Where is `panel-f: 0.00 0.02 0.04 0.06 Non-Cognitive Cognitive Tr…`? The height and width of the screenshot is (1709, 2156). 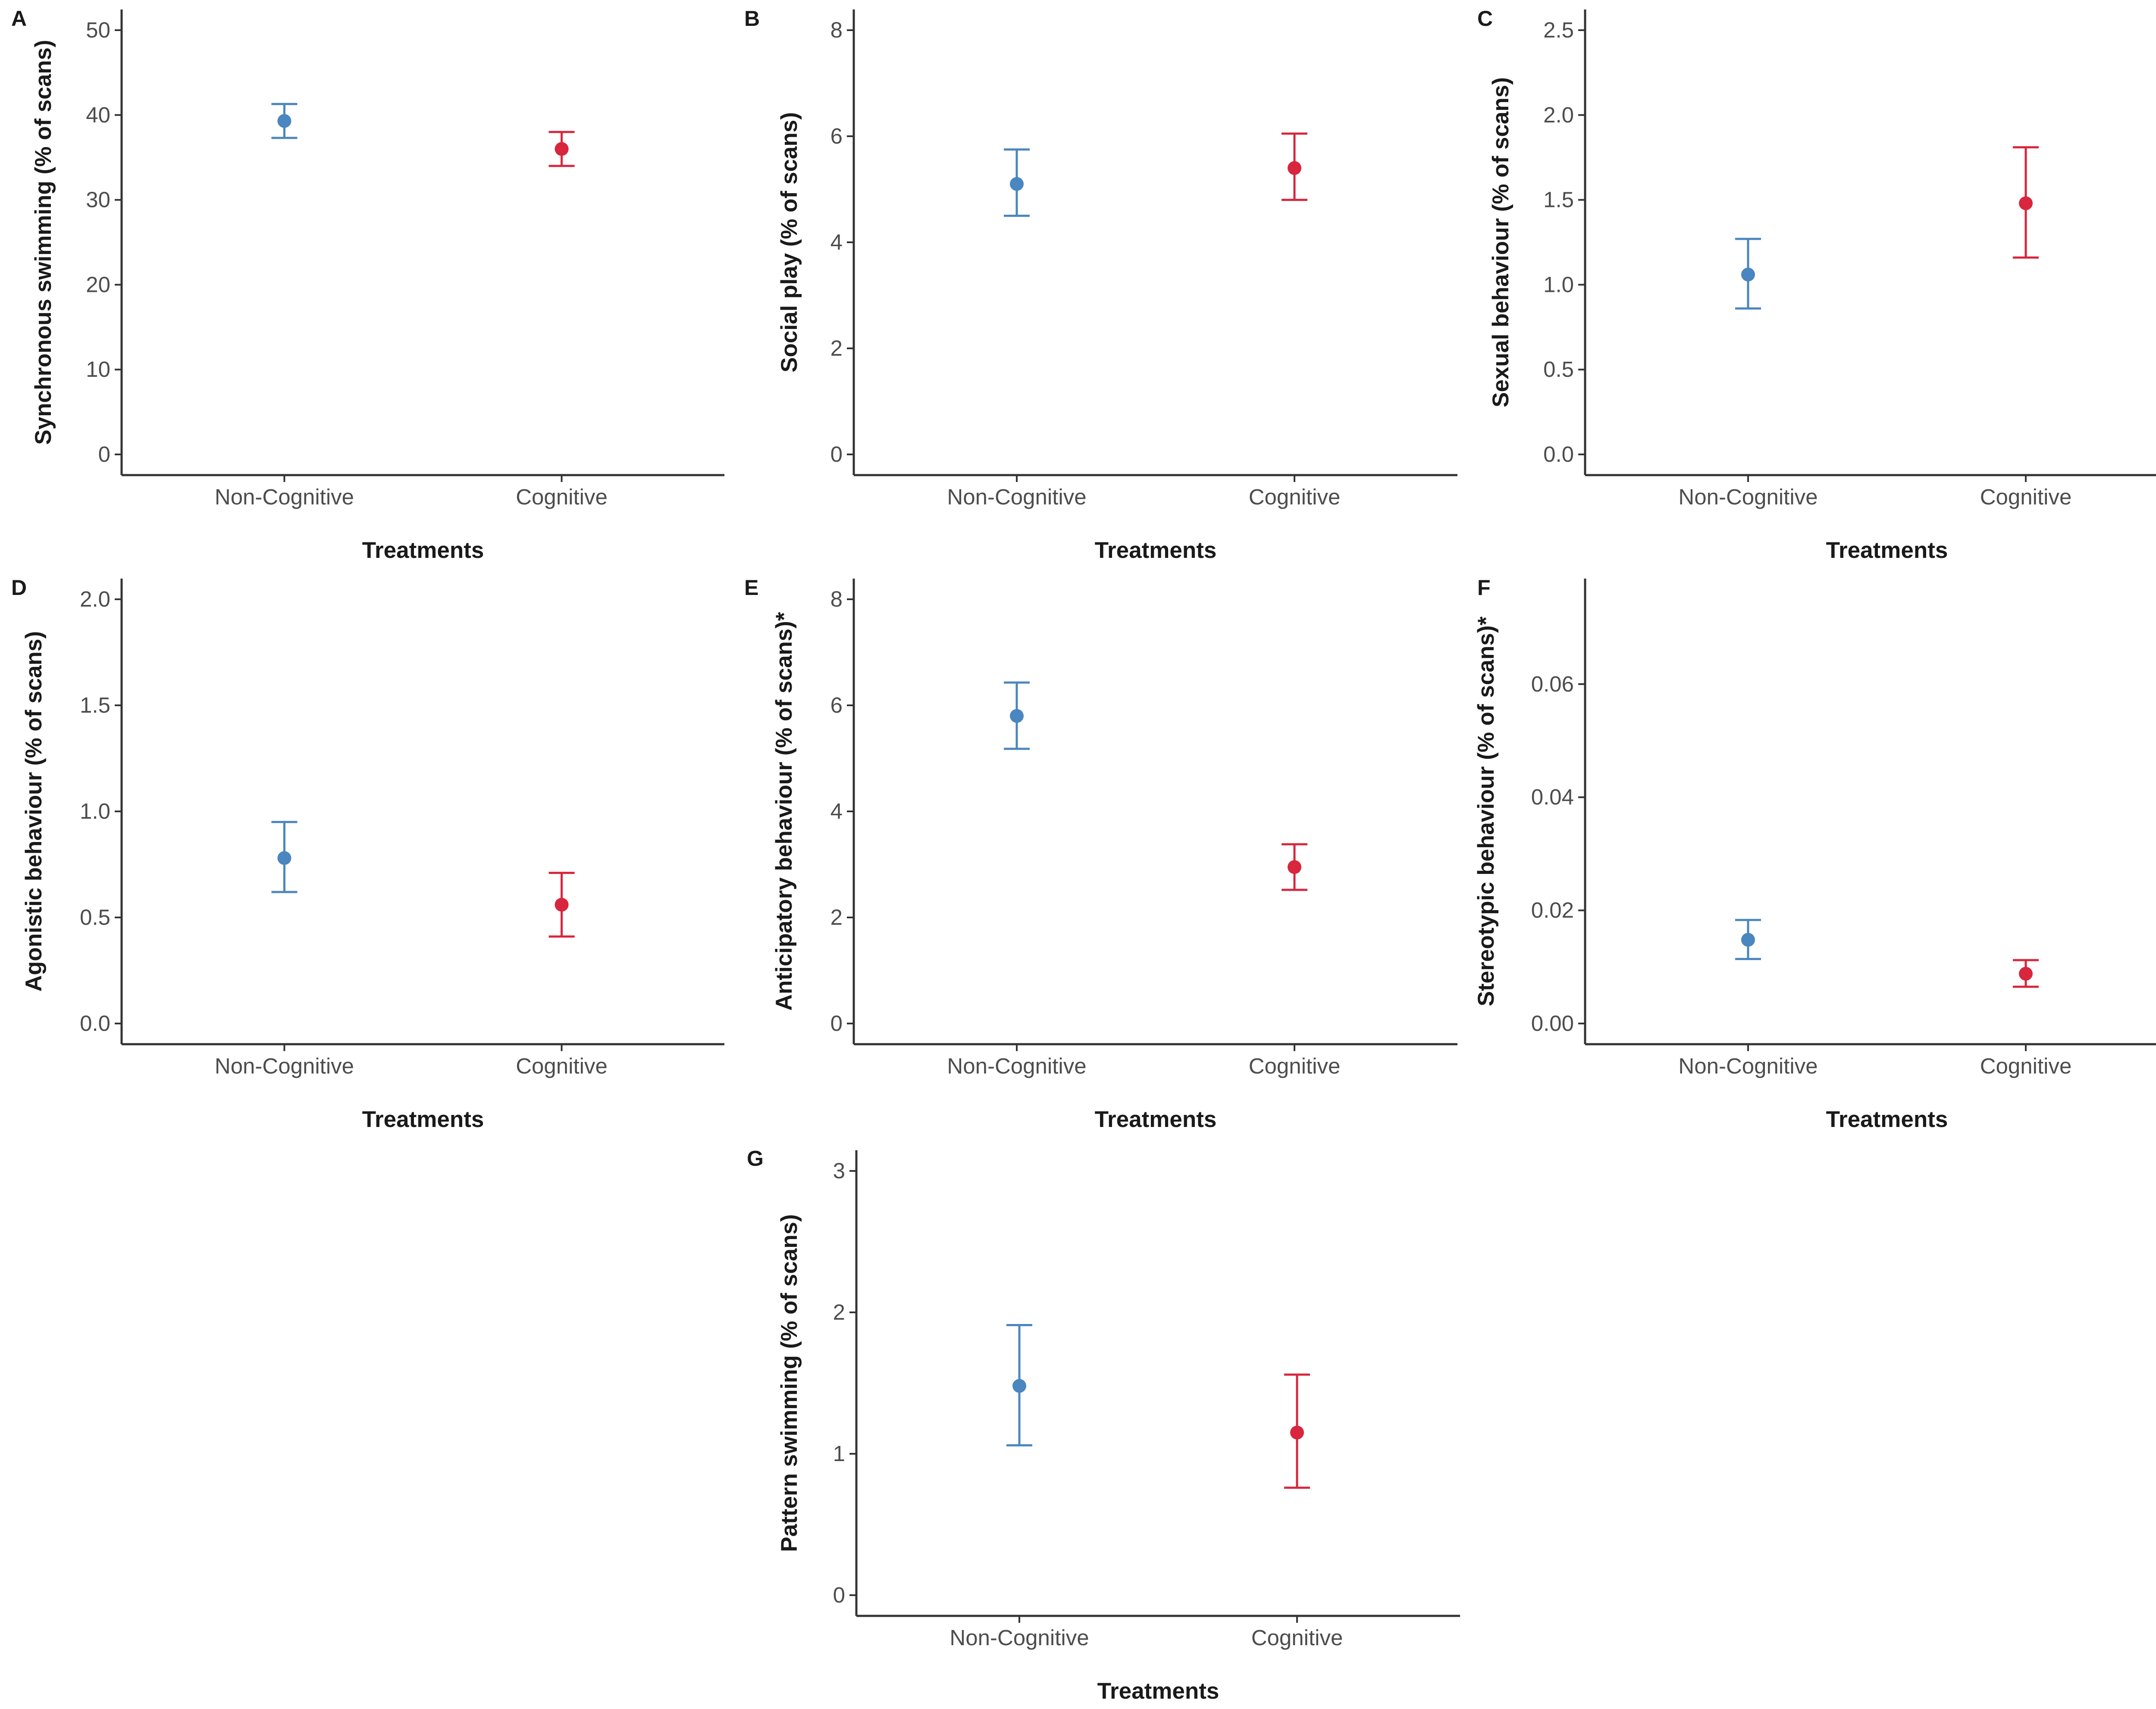
panel-f: 0.00 0.02 0.04 0.06 Non-Cognitive Cognitive Tr… is located at coordinates (1815, 854).